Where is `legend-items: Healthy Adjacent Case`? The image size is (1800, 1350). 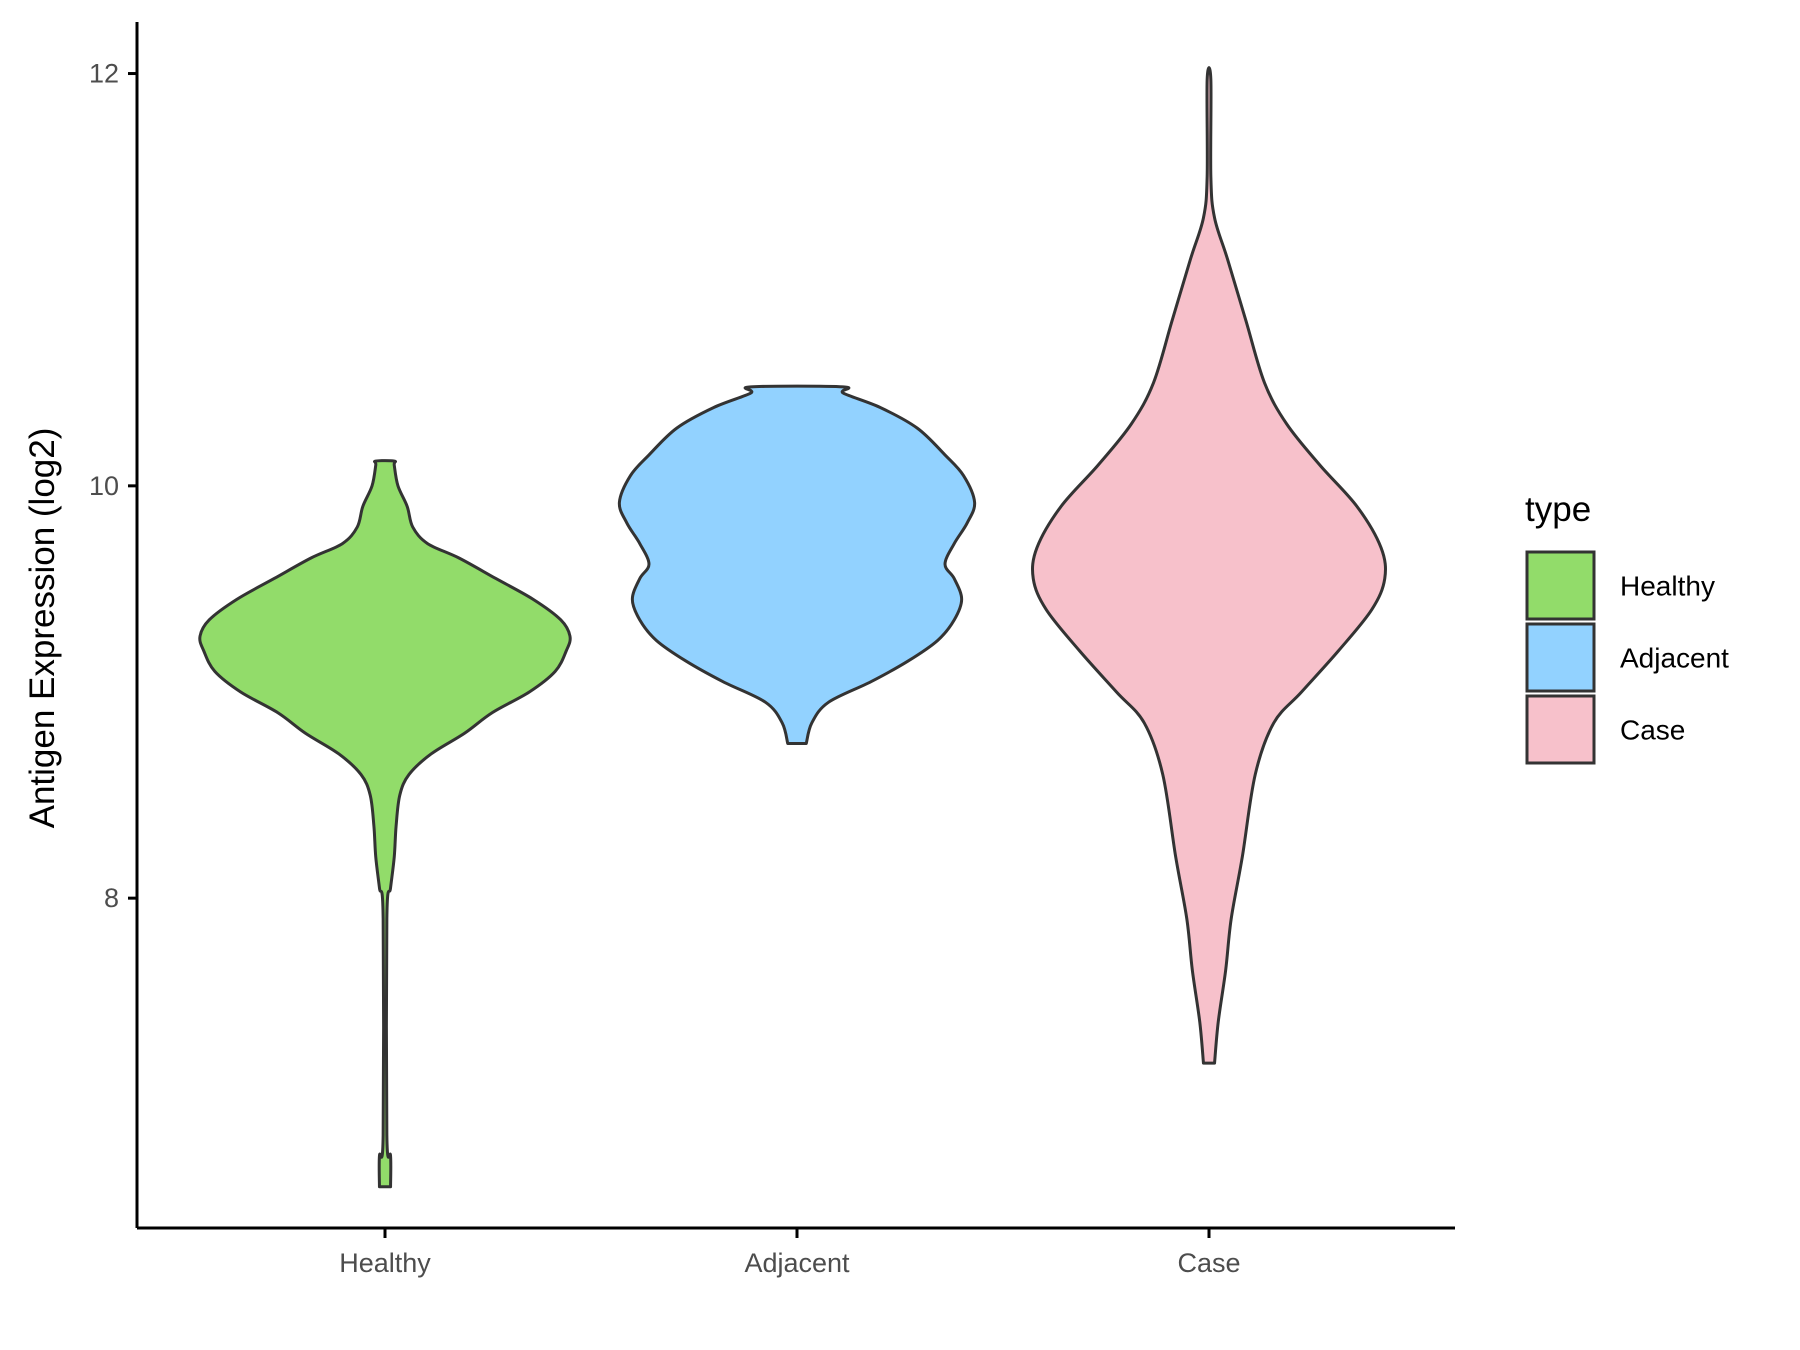
legend-items: Healthy Adjacent Case is located at coordinates (1627, 657).